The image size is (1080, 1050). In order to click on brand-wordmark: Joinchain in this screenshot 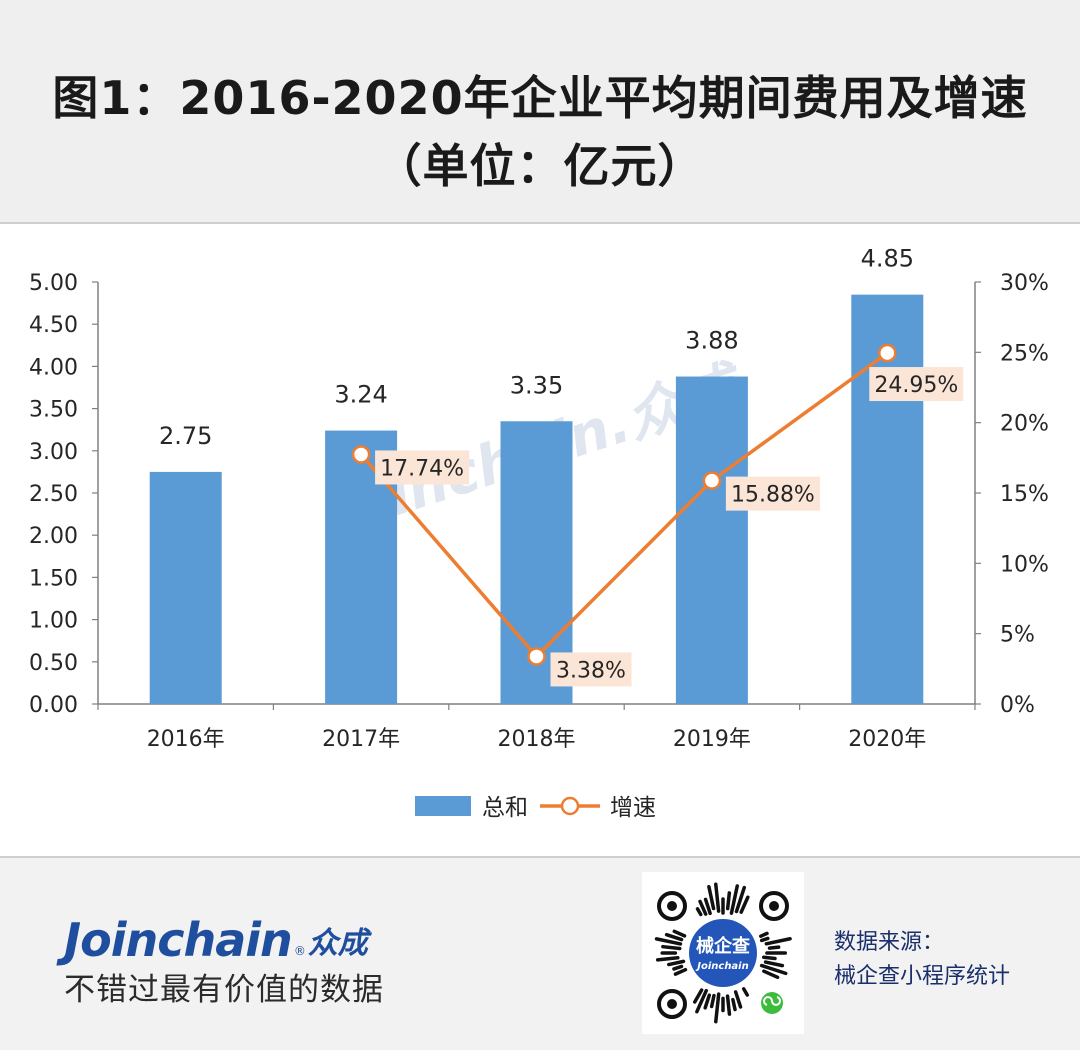, I will do `click(178, 940)`.